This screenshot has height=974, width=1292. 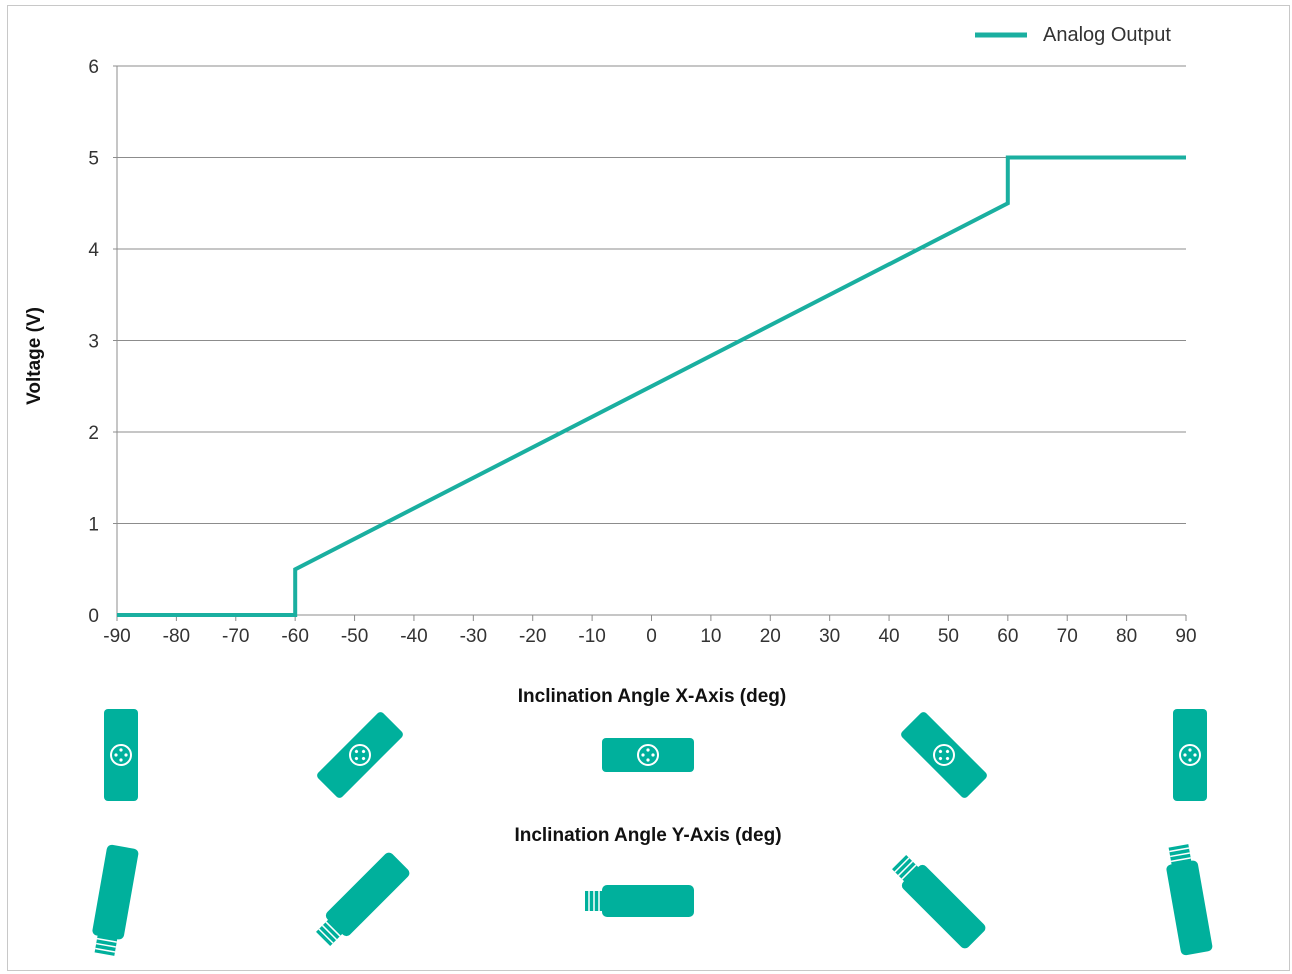 What do you see at coordinates (647, 835) in the screenshot?
I see `y-axis-orientation-title: Inclination Angle Y-Axis (deg)` at bounding box center [647, 835].